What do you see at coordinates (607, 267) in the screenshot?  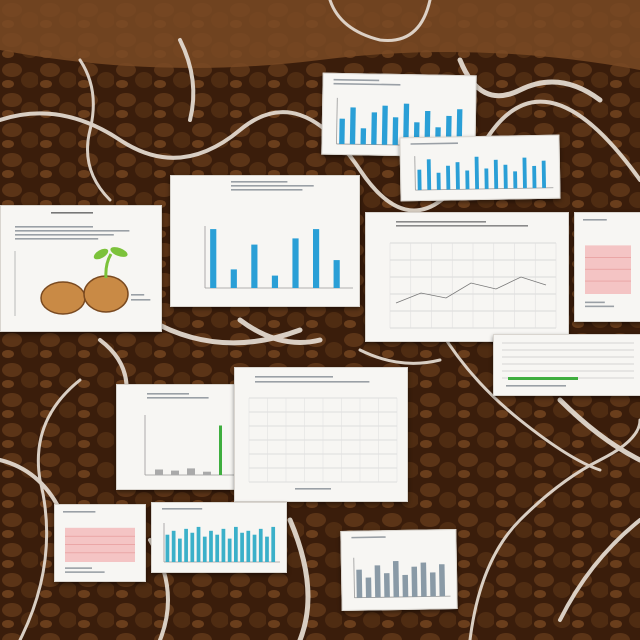 I see `doc-far-right-pink-chart` at bounding box center [607, 267].